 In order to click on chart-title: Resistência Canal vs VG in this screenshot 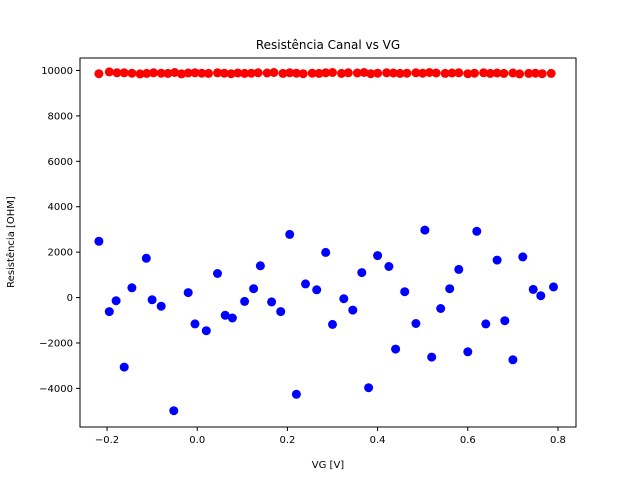, I will do `click(328, 45)`.